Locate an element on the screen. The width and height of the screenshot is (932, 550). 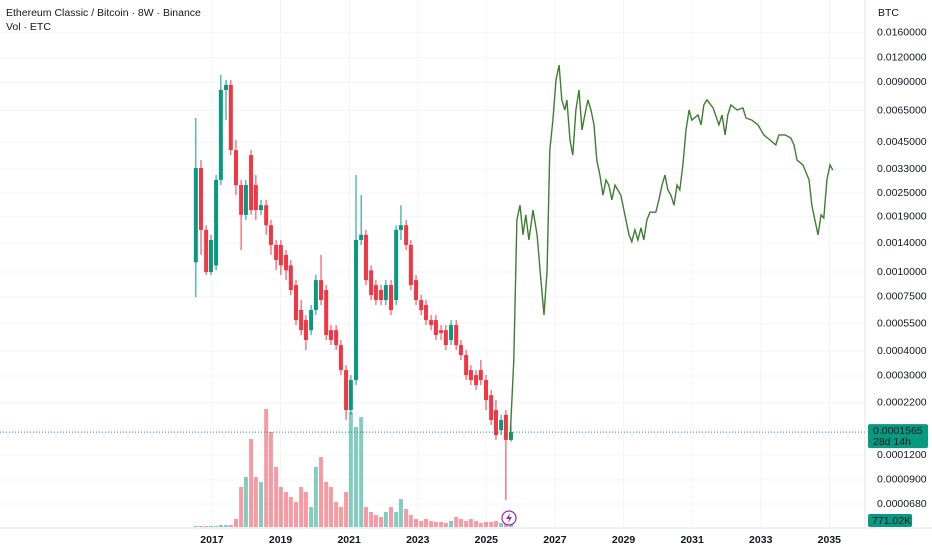
y-tick-label: 0.0045000 is located at coordinates (902, 142).